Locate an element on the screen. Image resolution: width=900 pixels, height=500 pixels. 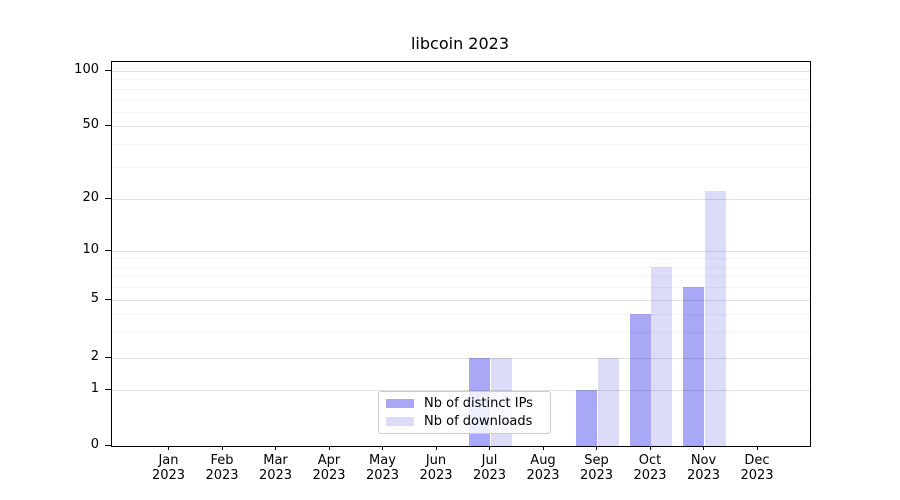
y-tick-label: 2 is located at coordinates (94, 356).